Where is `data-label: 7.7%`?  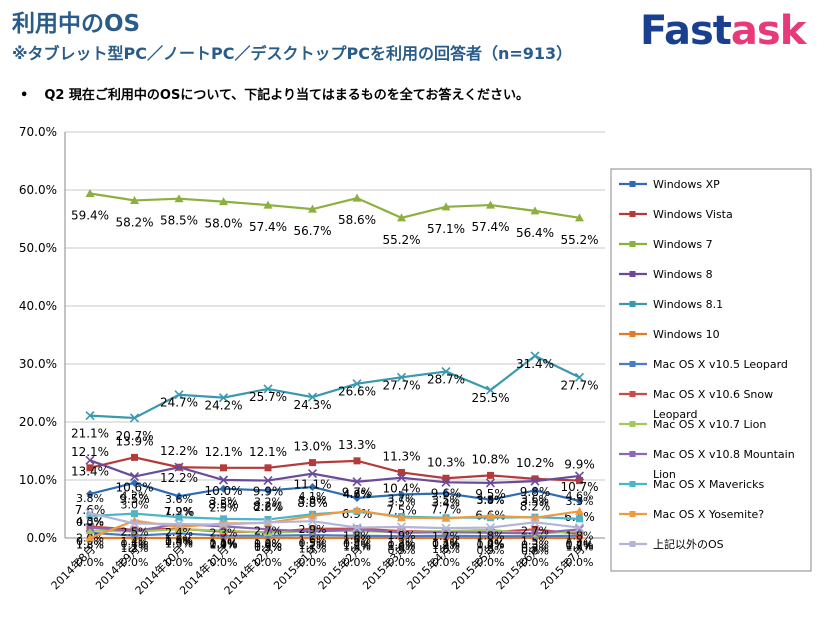
data-label: 7.7% is located at coordinates (446, 509).